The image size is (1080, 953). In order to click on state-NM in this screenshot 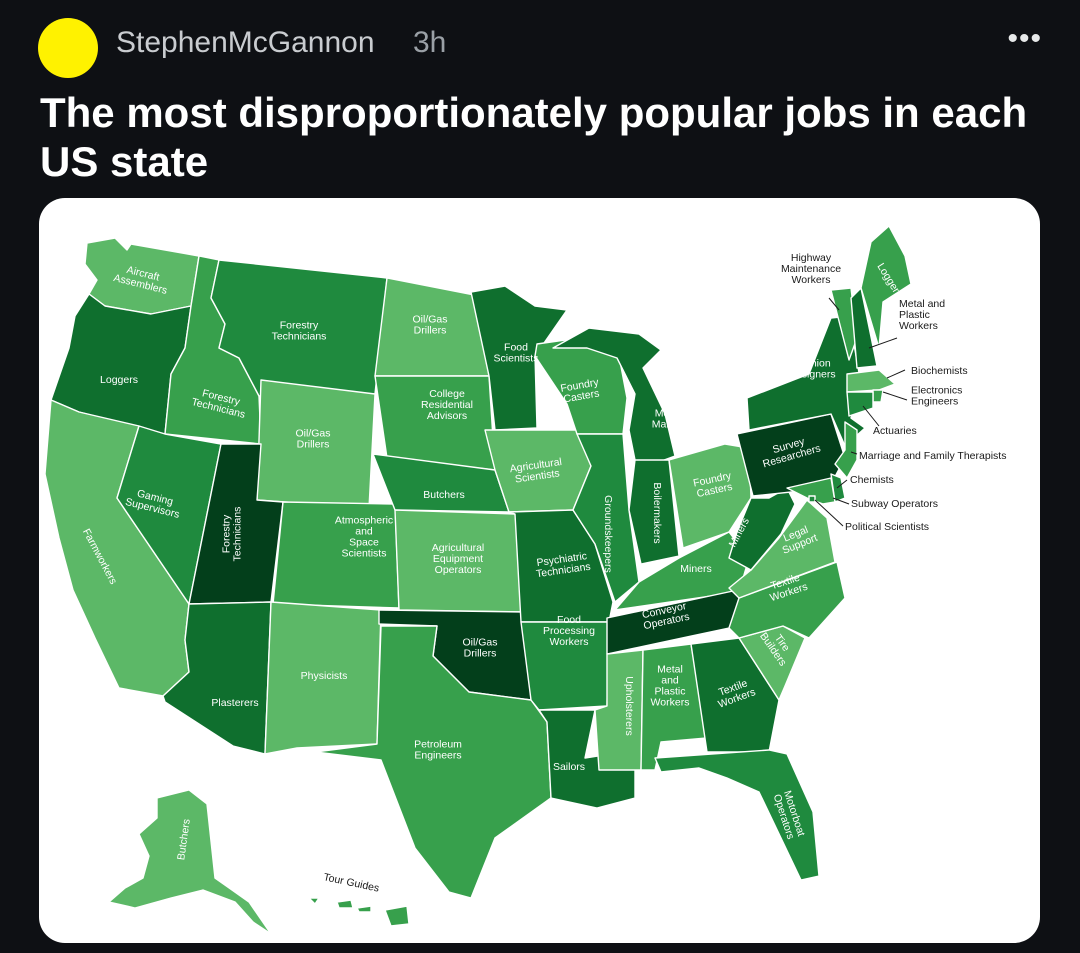, I will do `click(323, 678)`.